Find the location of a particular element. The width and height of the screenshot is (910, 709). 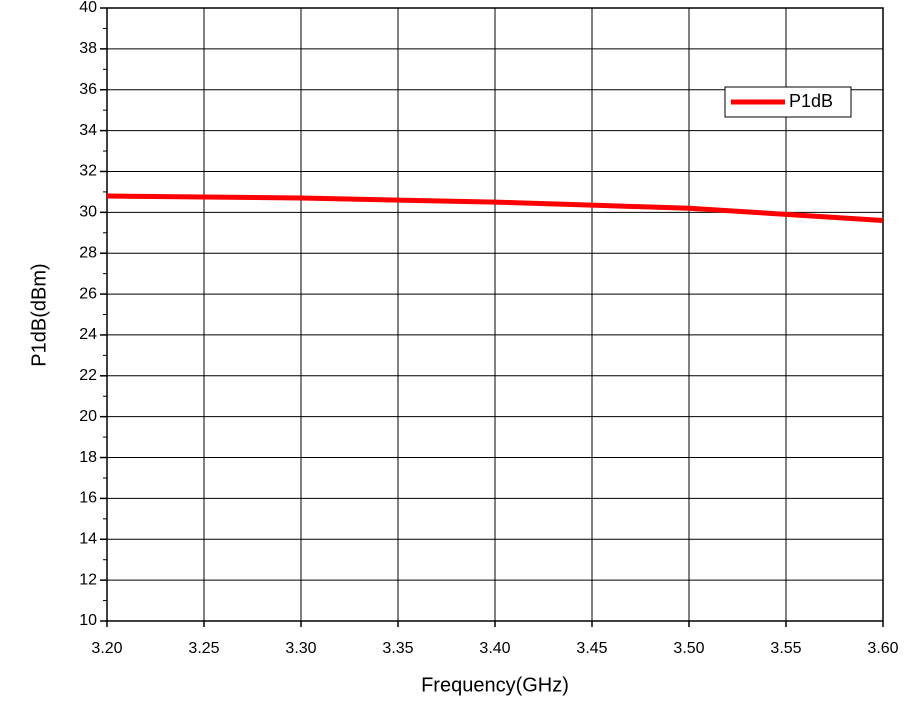

y-tick-label: 40 is located at coordinates (88, 8).